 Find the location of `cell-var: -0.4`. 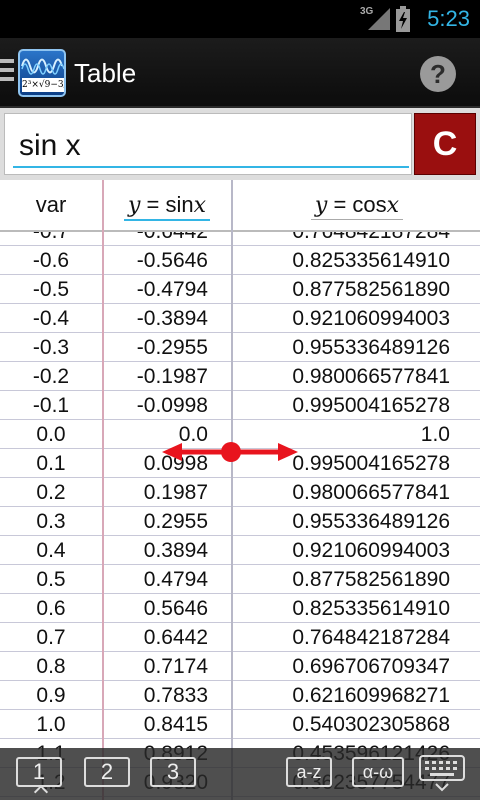

cell-var: -0.4 is located at coordinates (51, 318).